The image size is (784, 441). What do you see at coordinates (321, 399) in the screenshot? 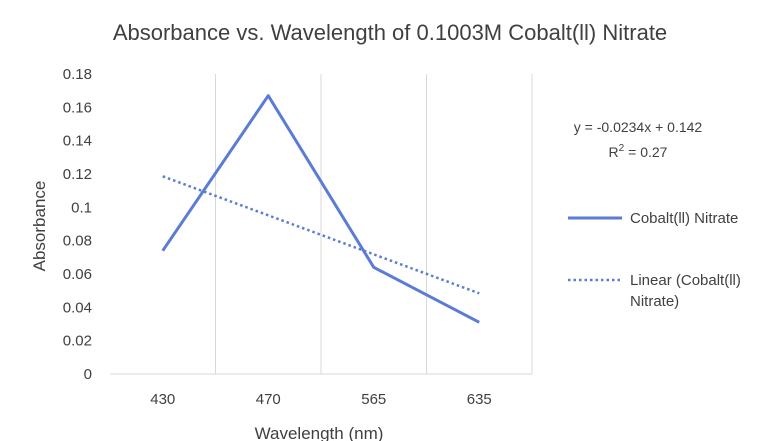
I see `x-tick-labels: 430 470 565 635` at bounding box center [321, 399].